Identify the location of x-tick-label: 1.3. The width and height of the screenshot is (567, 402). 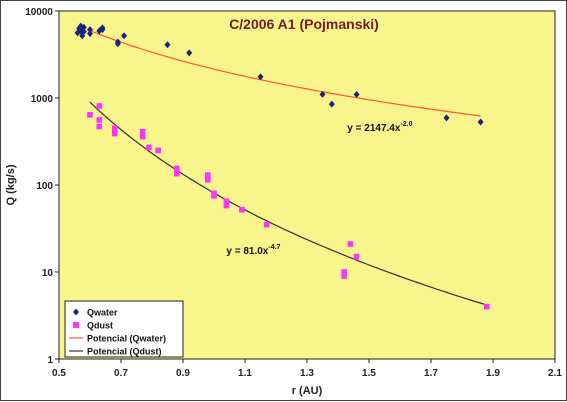
(307, 373).